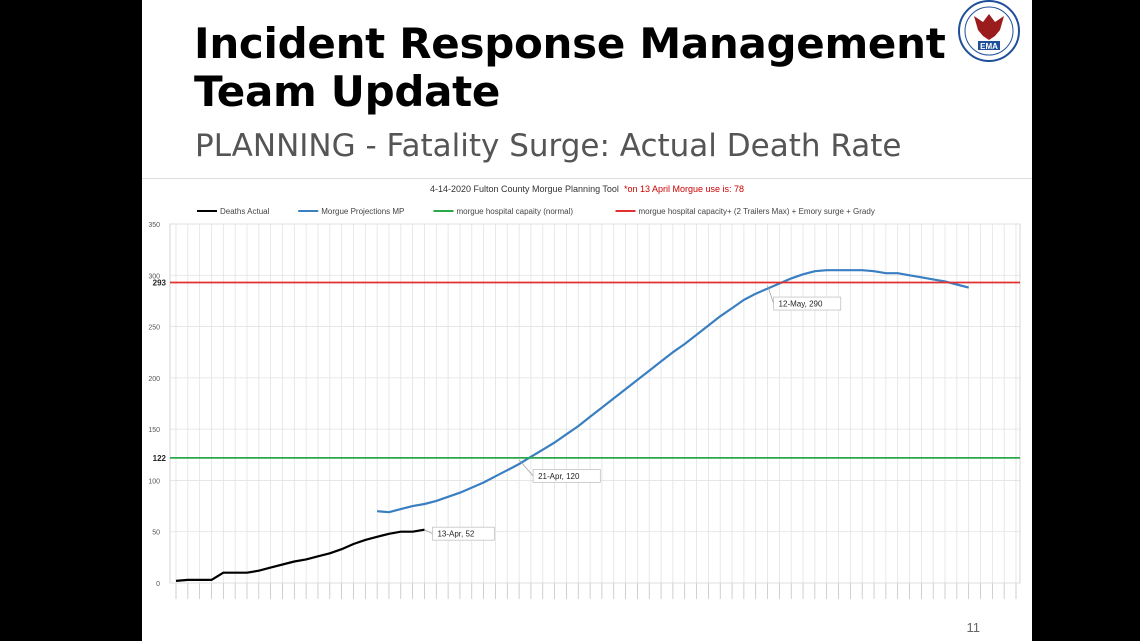 This screenshot has height=641, width=1140. Describe the element at coordinates (989, 27) in the screenshot. I see `eagle-icon` at that location.